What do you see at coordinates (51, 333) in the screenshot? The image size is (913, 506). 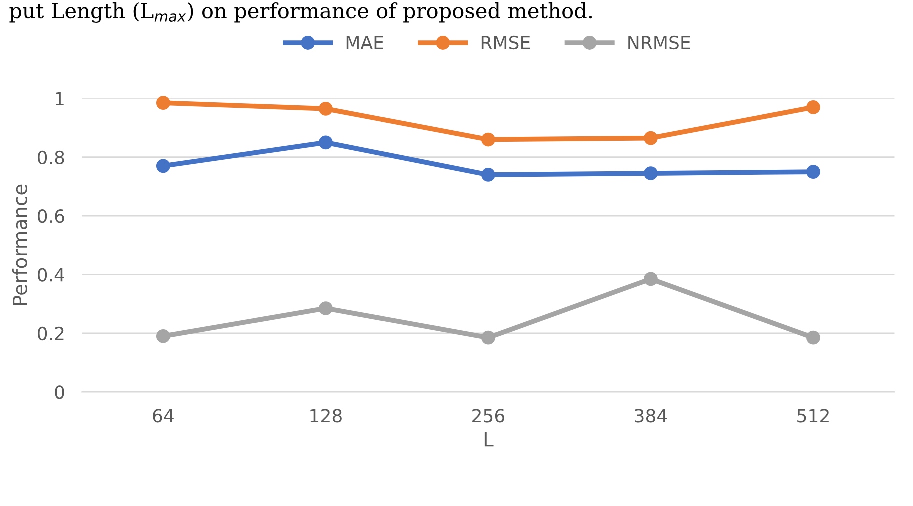 I see `y-tick-label: 0.2` at bounding box center [51, 333].